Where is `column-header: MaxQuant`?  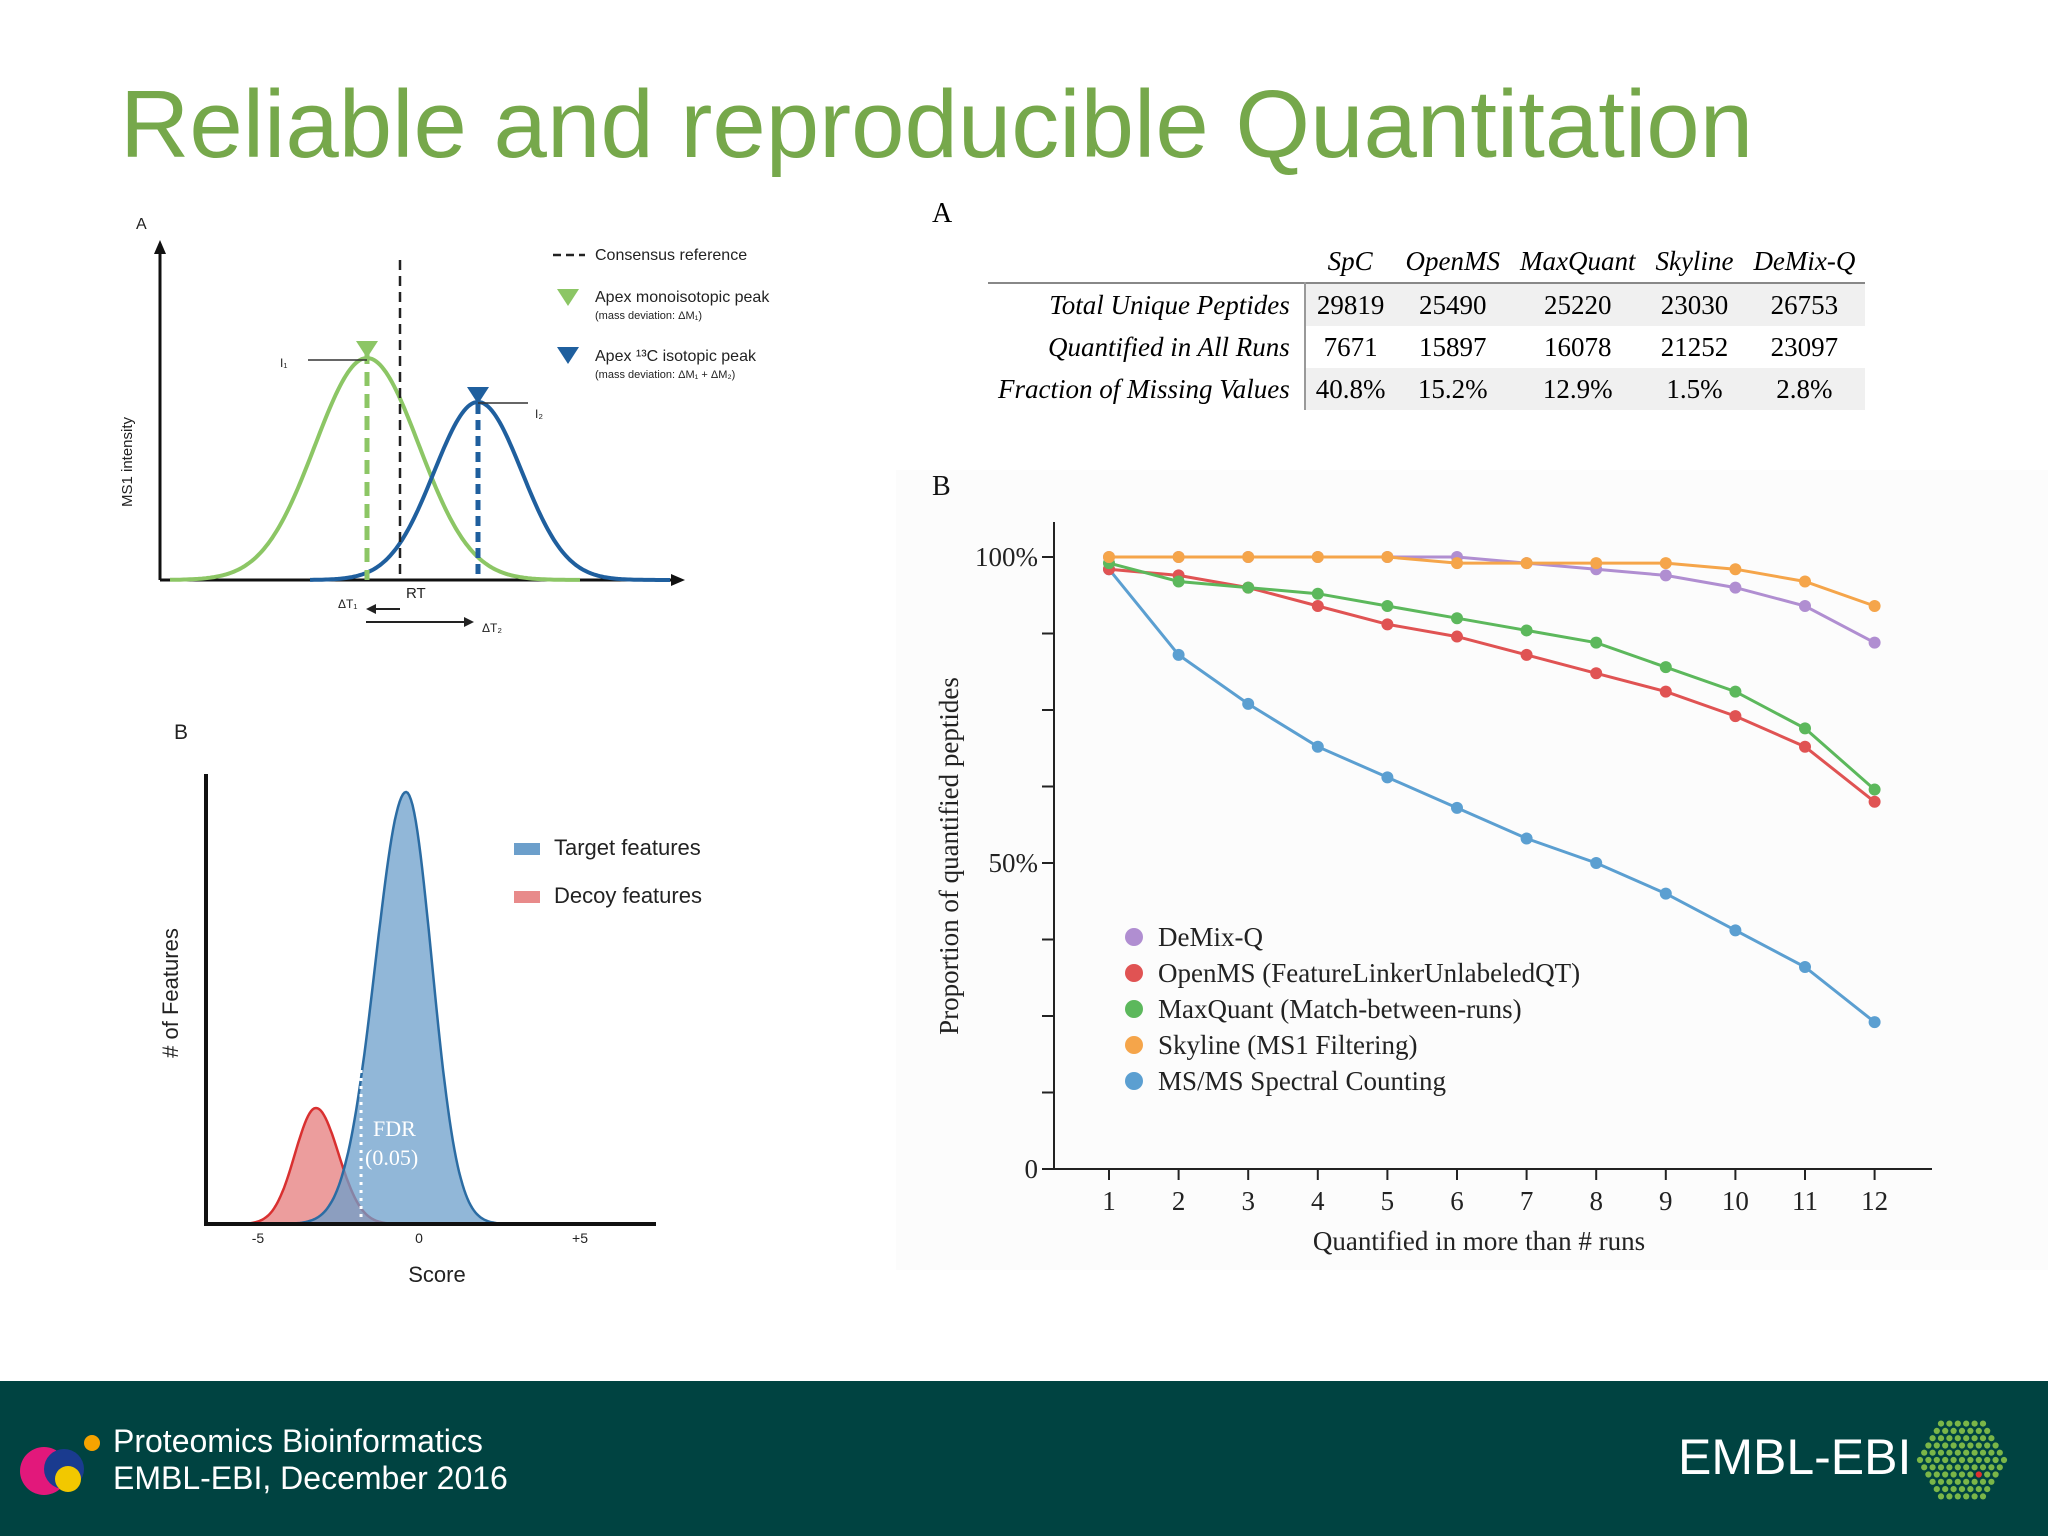 column-header: MaxQuant is located at coordinates (1577, 260).